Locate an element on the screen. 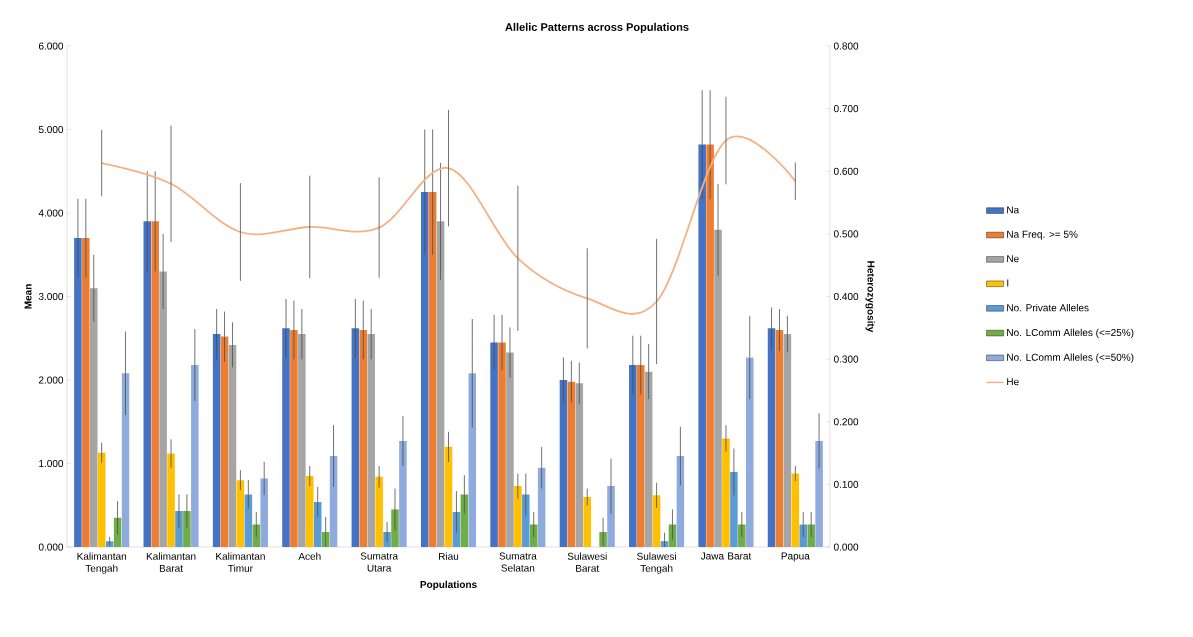 This screenshot has height=637, width=1193. legend-label: Na Freq. >= 5% is located at coordinates (1042, 235).